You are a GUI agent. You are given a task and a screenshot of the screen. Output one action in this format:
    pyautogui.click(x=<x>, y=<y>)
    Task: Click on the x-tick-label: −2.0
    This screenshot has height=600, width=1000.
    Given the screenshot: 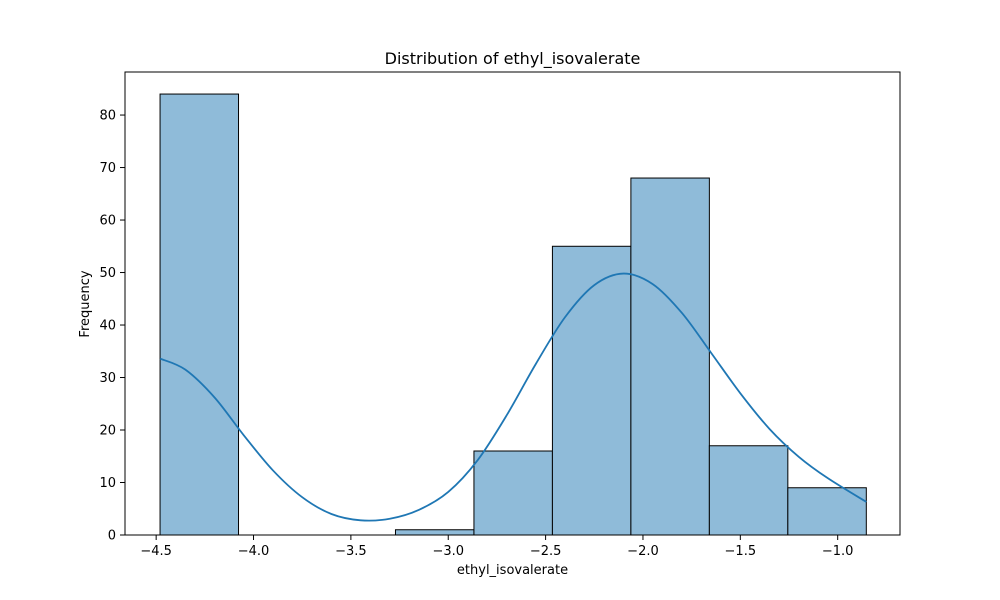 What is the action you would take?
    pyautogui.click(x=643, y=551)
    